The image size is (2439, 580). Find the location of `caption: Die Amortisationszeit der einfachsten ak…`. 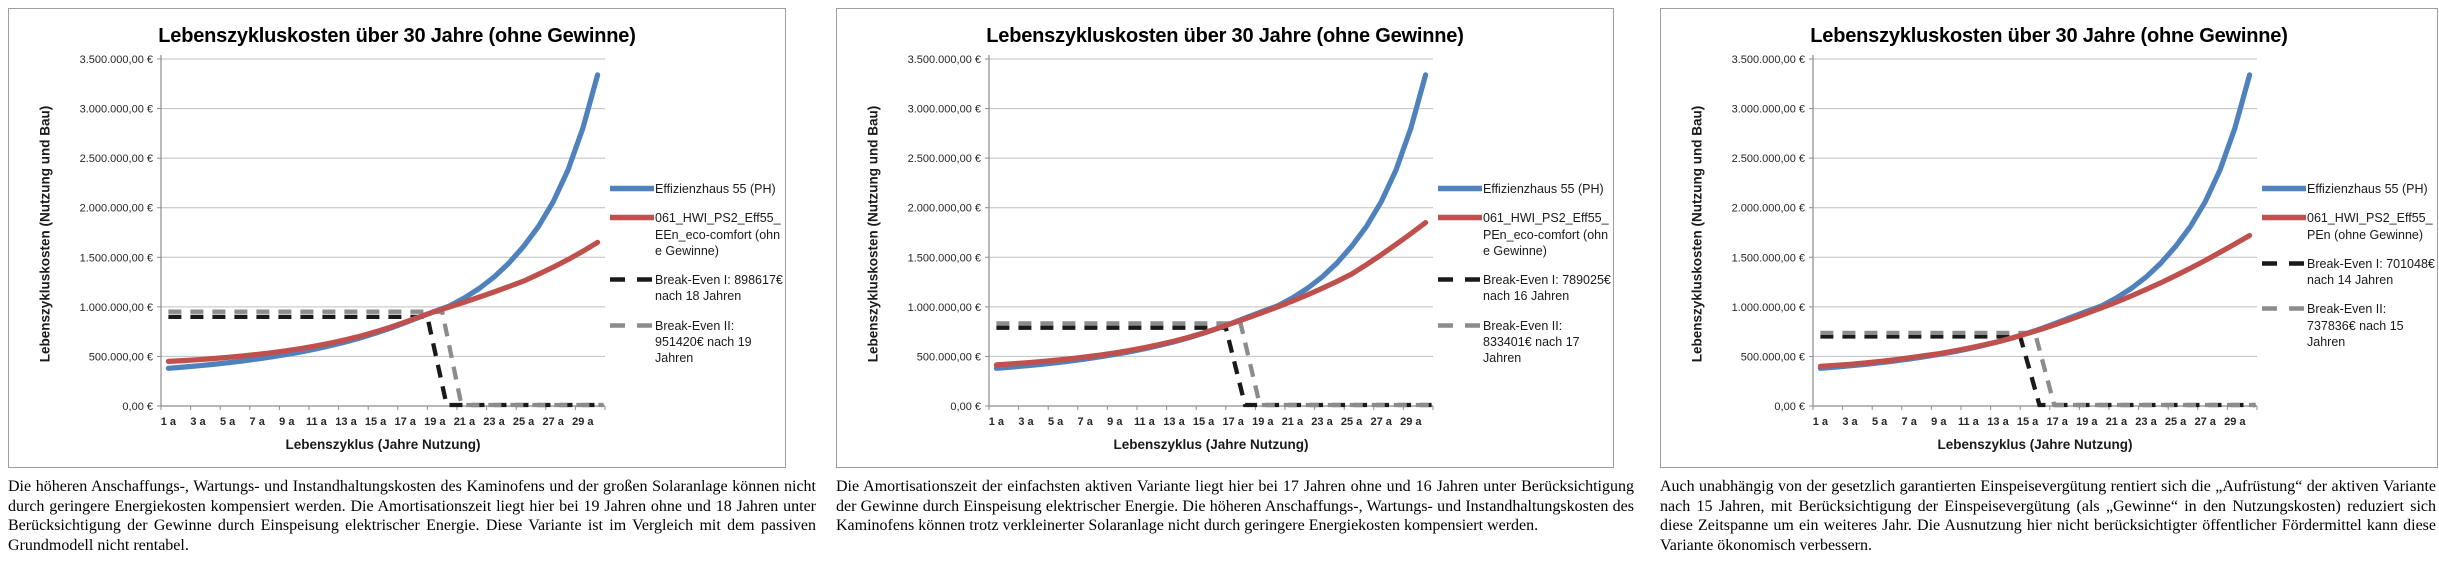

caption: Die Amortisationszeit der einfachsten ak… is located at coordinates (1235, 506).